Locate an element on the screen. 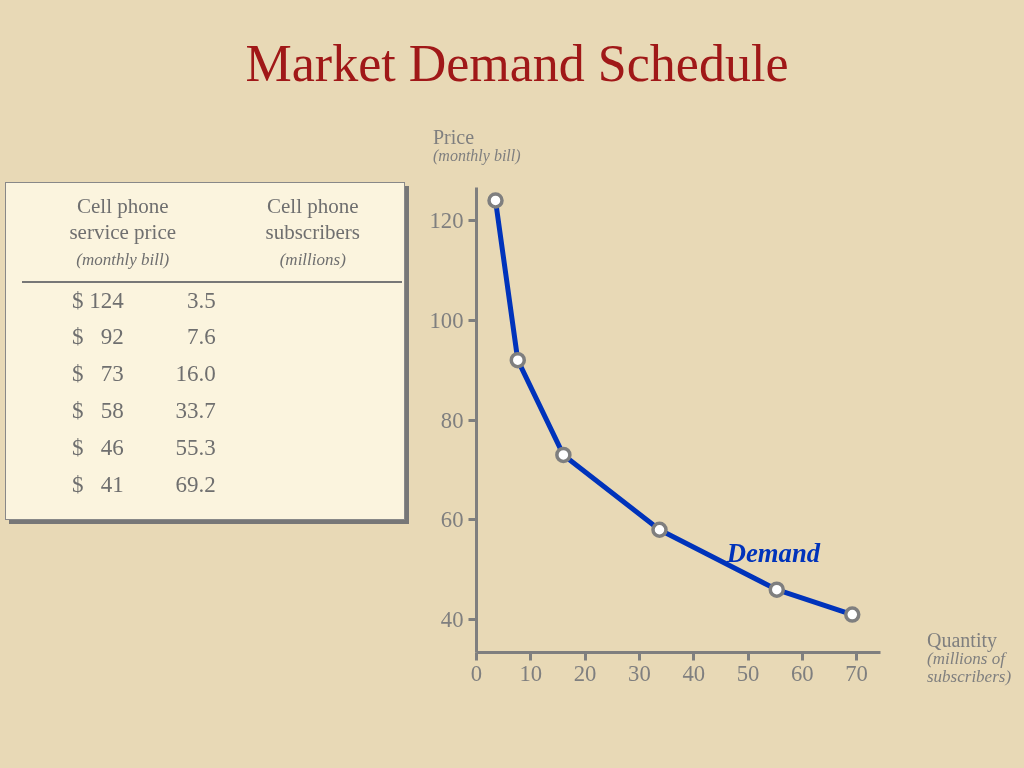 The height and width of the screenshot is (768, 1024). y-tick-label: 100 is located at coordinates (446, 320).